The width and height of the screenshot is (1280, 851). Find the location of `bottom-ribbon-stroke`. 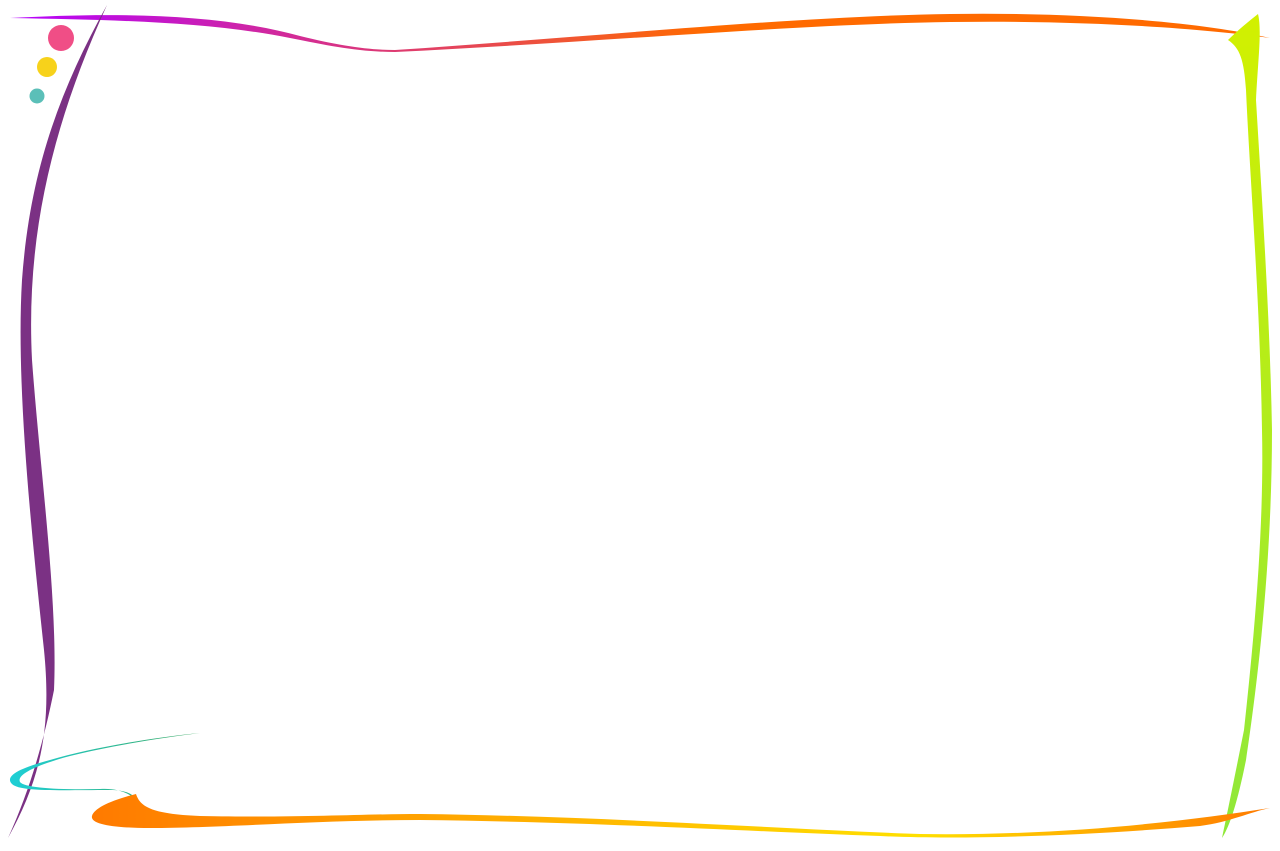

bottom-ribbon-stroke is located at coordinates (681, 816).